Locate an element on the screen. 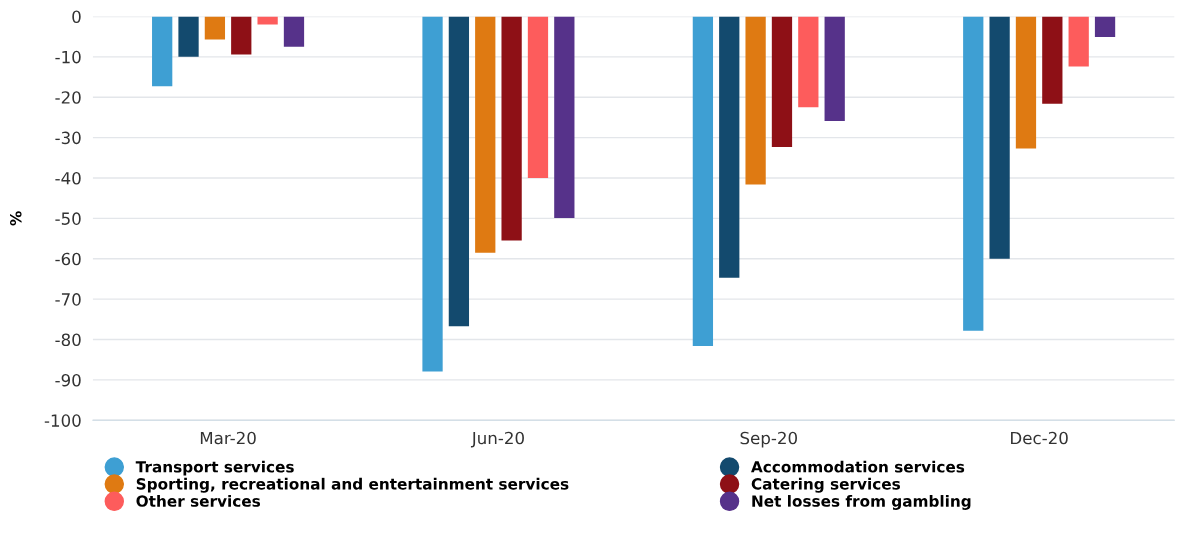 Image resolution: width=1191 pixels, height=548 pixels. legend-label: Accommodation services is located at coordinates (858, 466).